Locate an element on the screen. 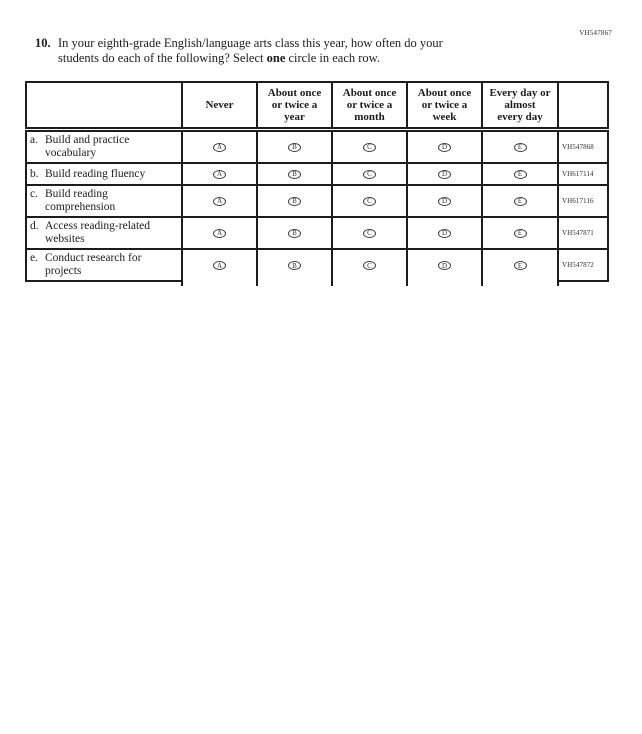 This screenshot has height=734, width=642. row-label: e. Conduct research for projects is located at coordinates (104, 265).